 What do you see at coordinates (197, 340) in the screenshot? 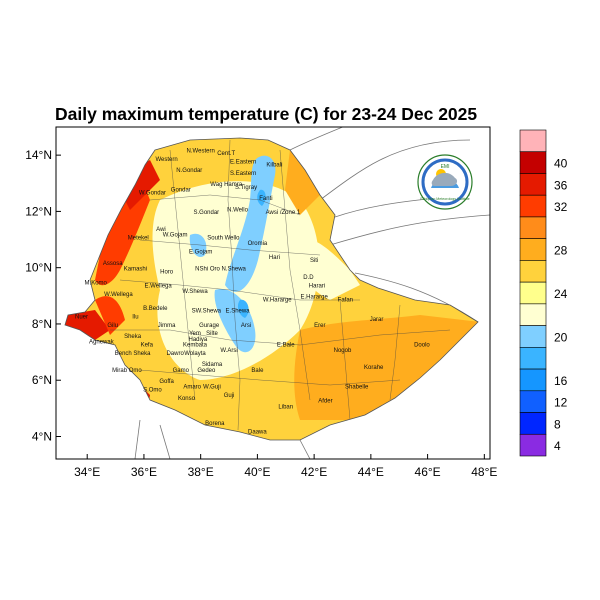
I see `region-label: Hadiya` at bounding box center [197, 340].